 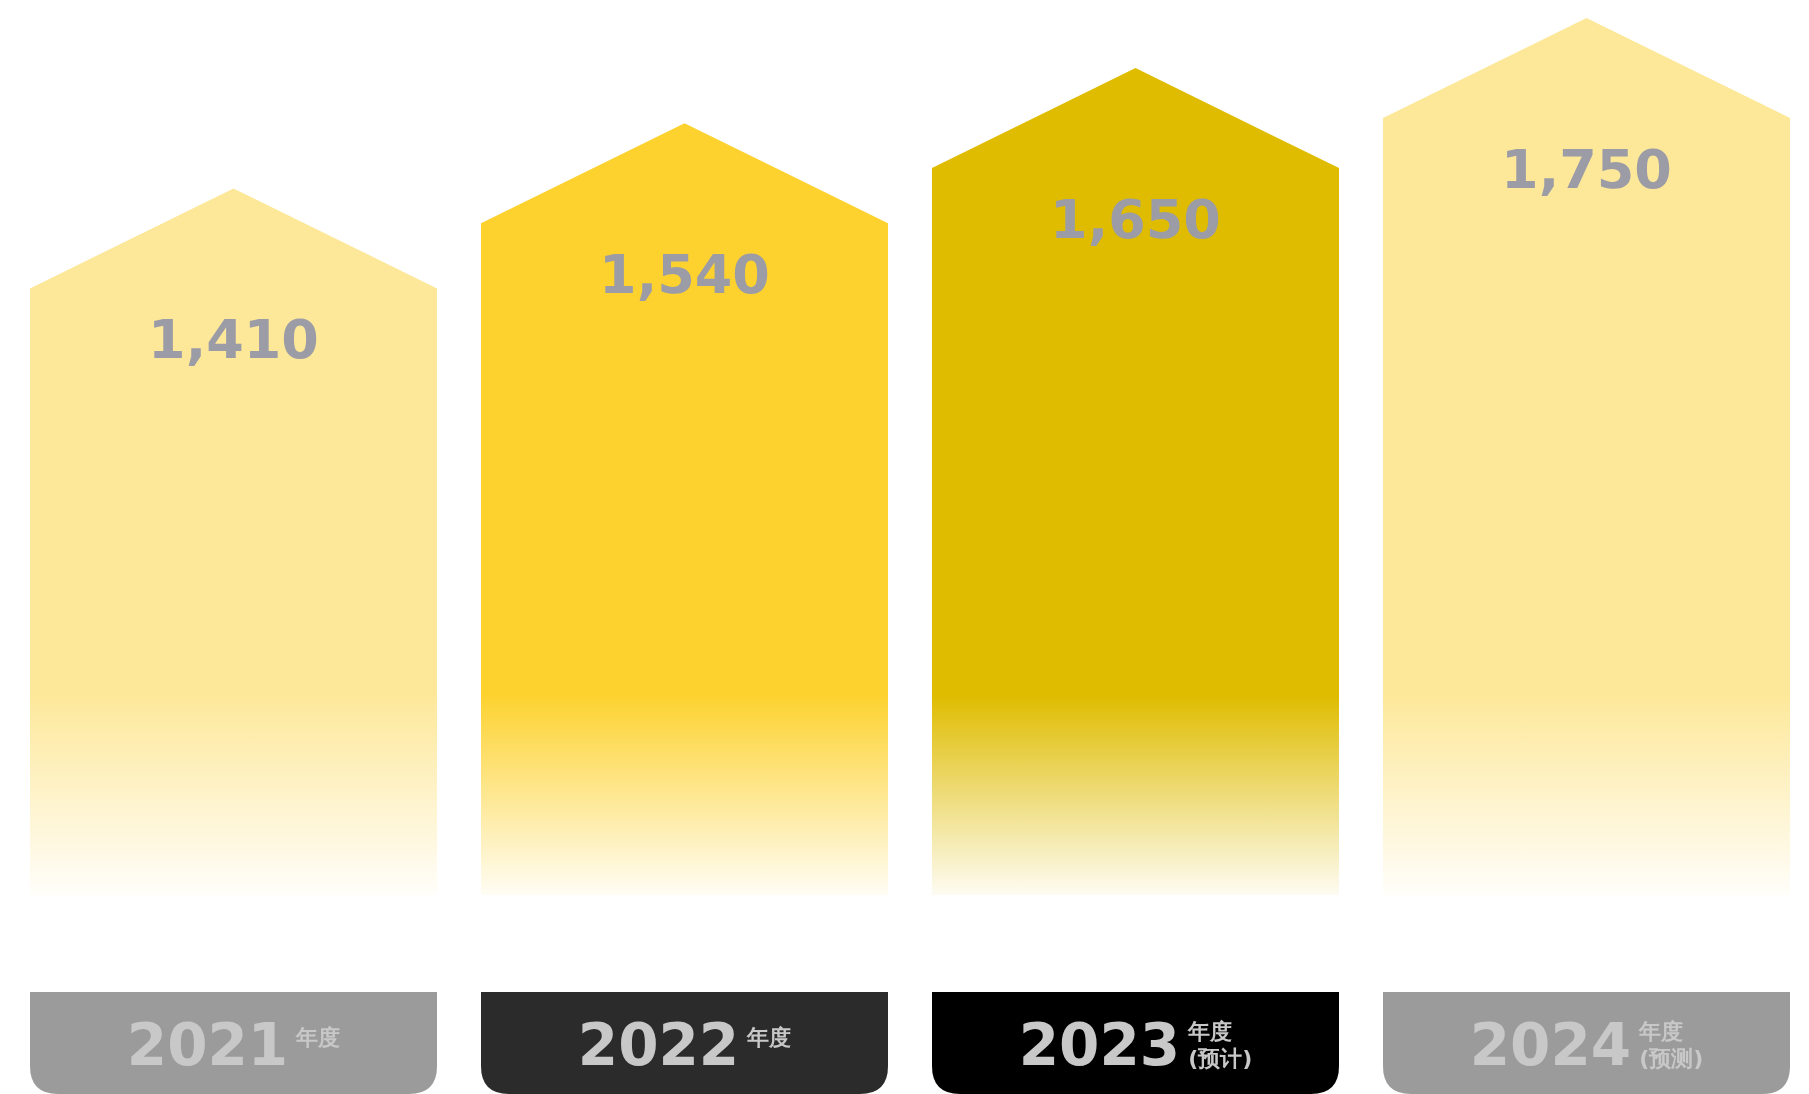 I want to click on data-label: 1,650, so click(x=1135, y=220).